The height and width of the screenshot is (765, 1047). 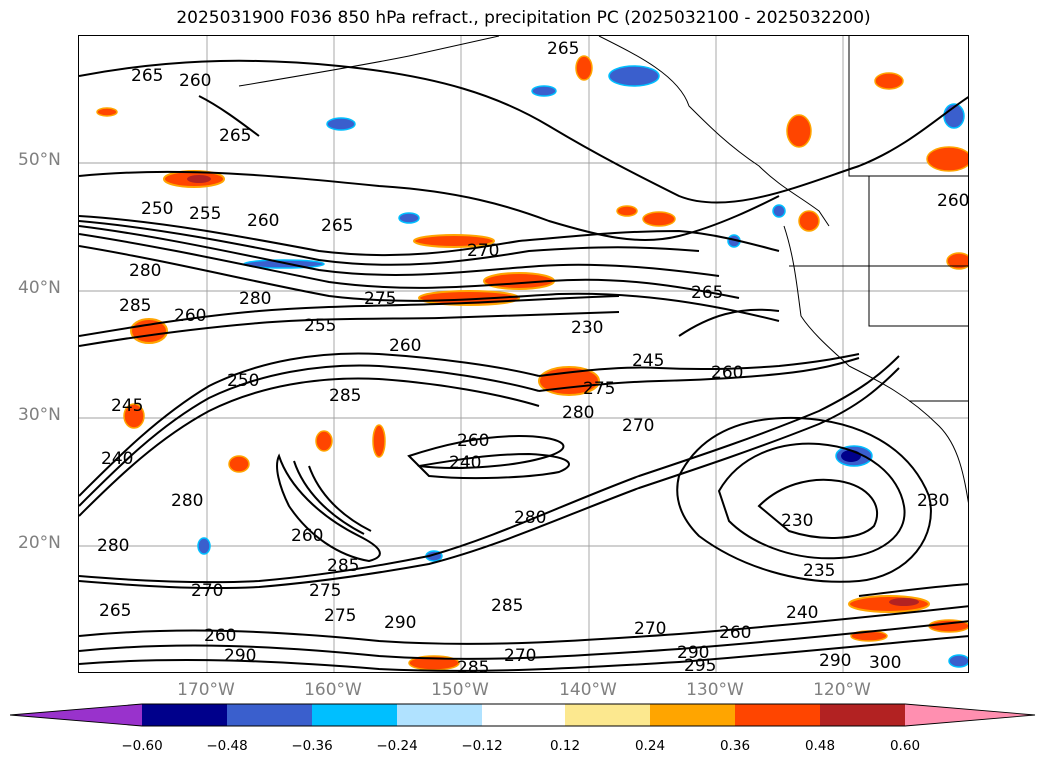 I want to click on colorbar-extend-max, so click(x=970, y=715).